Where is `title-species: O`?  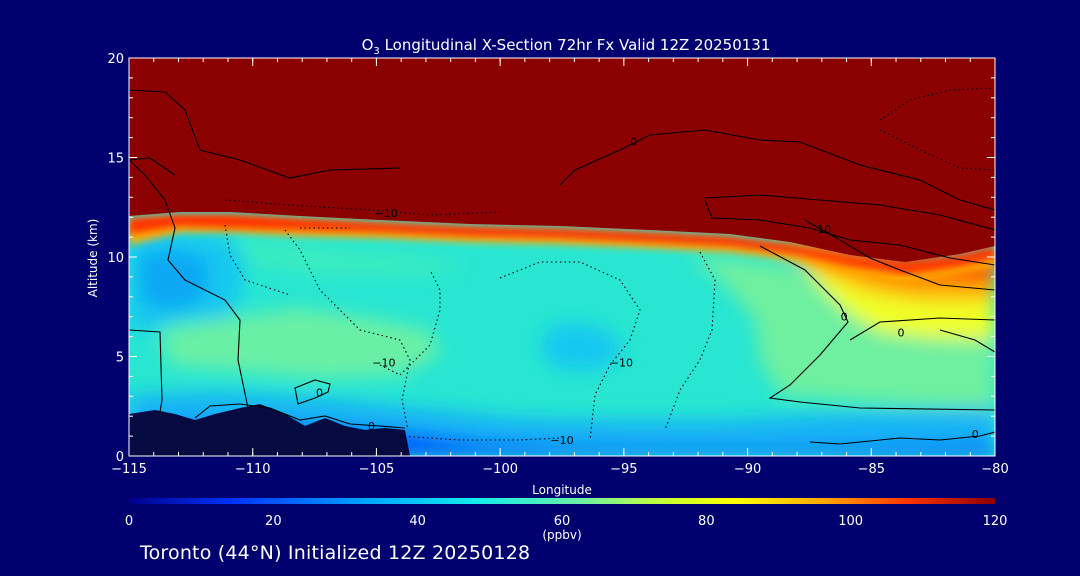 title-species: O is located at coordinates (368, 45).